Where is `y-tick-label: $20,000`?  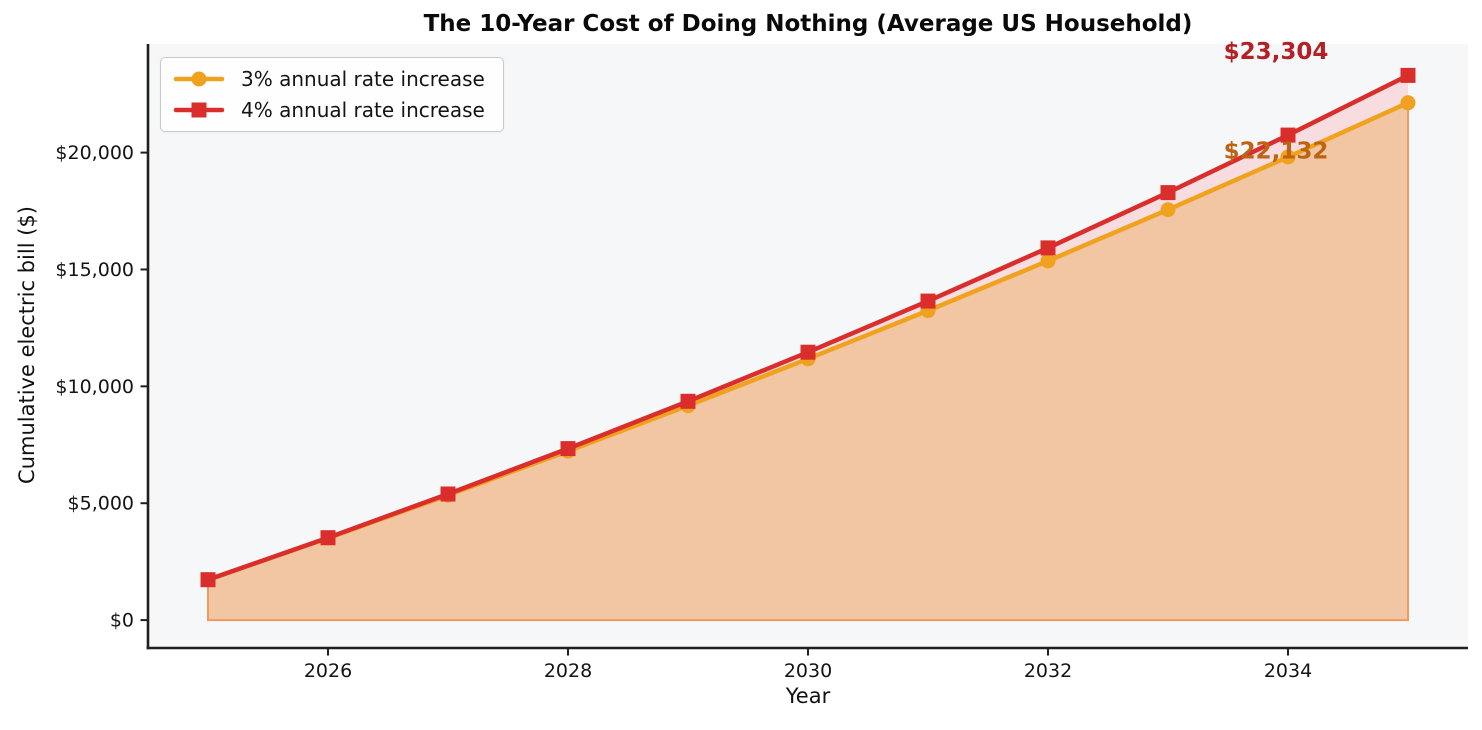
y-tick-label: $20,000 is located at coordinates (94, 153).